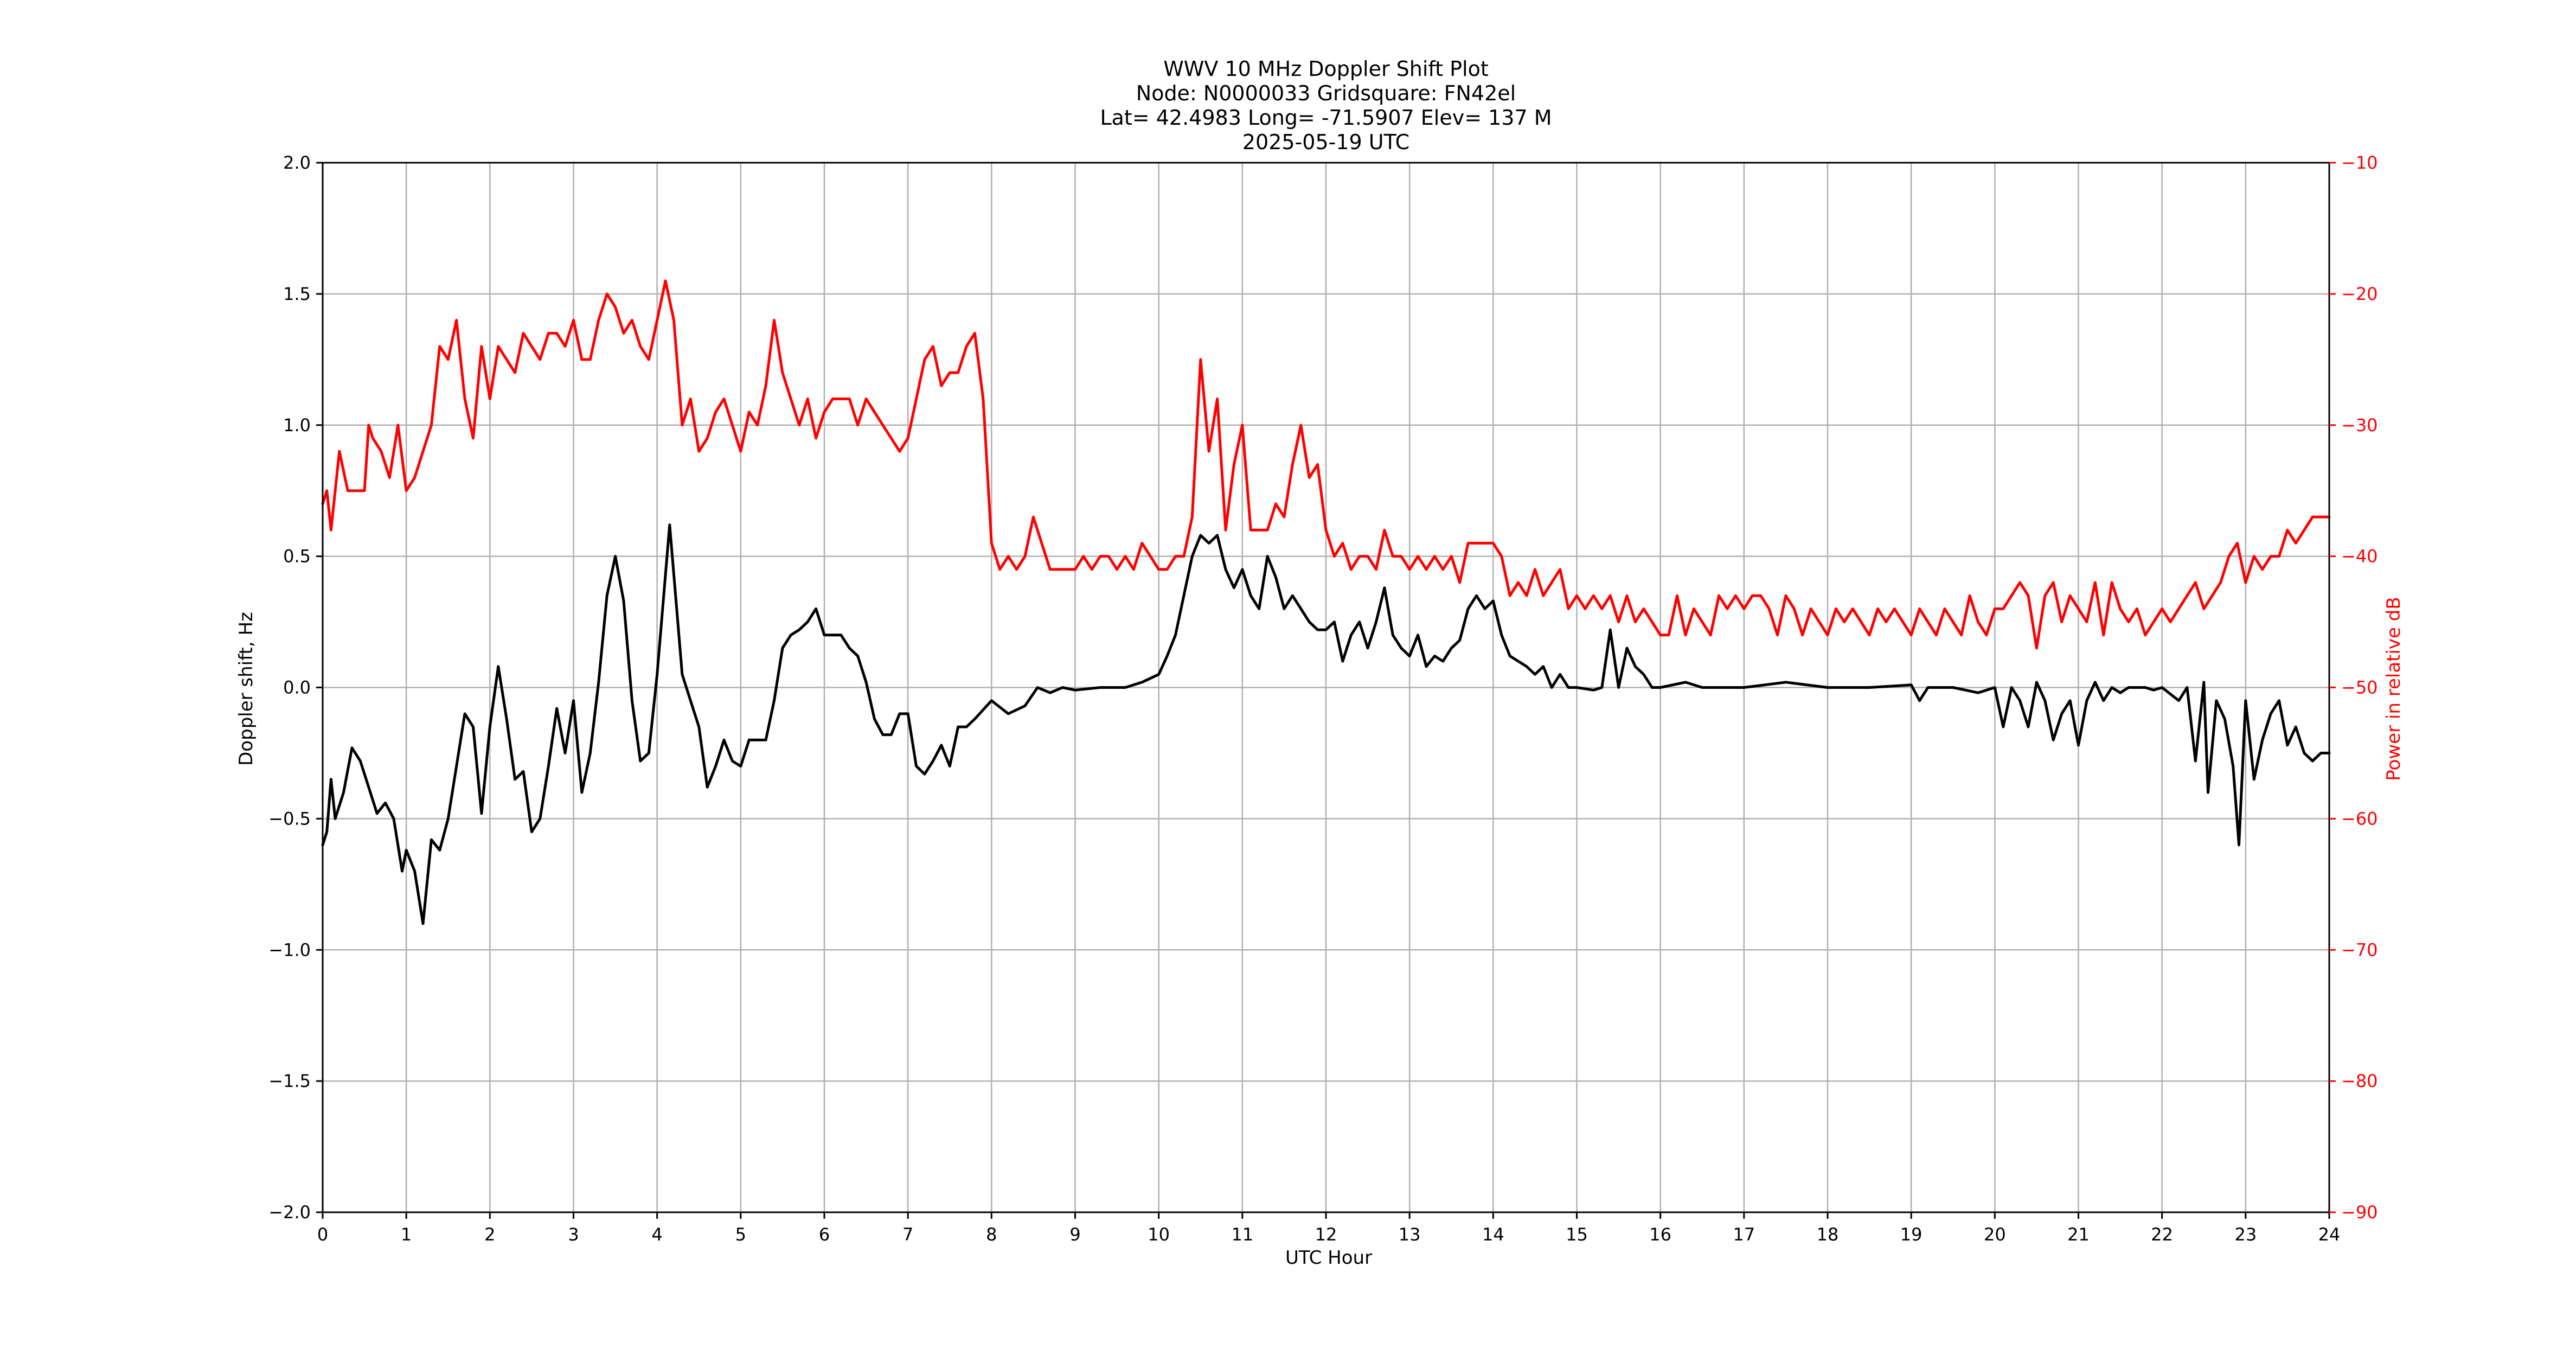 This screenshot has width=2576, height=1356. I want to click on title-line-3: Lat= 42.4983 Long= -71.5907 Elev= 137 M, so click(1326, 118).